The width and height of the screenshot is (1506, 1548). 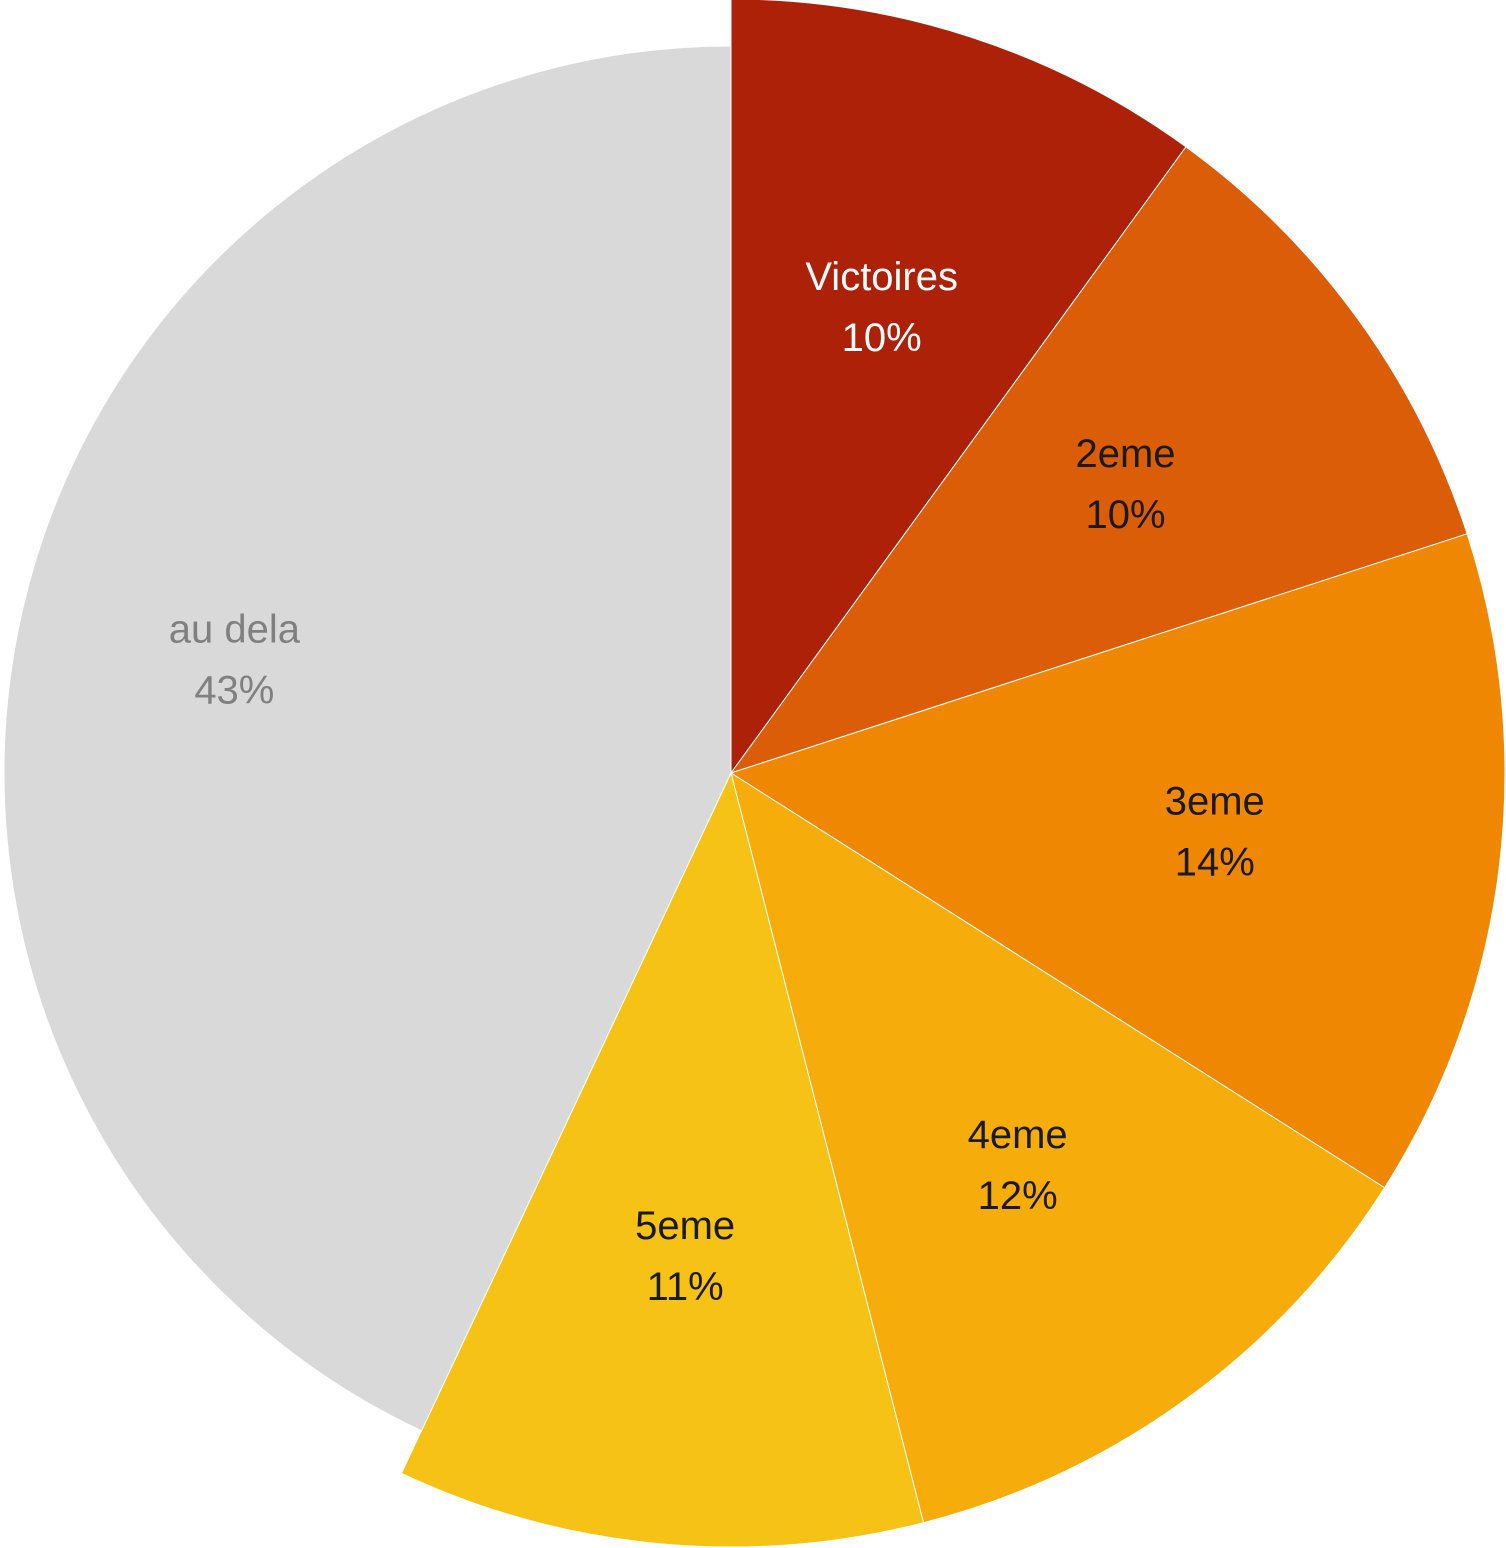 What do you see at coordinates (1215, 863) in the screenshot?
I see `slice-value-label: 14%` at bounding box center [1215, 863].